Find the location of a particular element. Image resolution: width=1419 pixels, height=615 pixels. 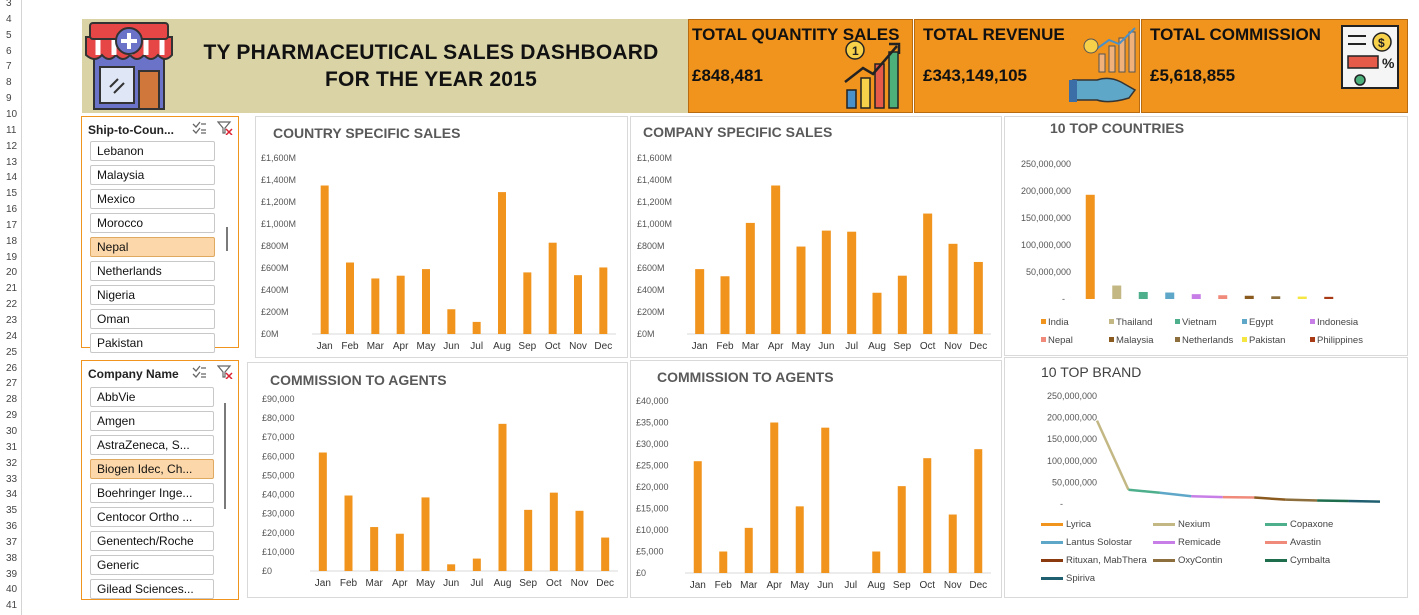

row-number: 40 is located at coordinates (12, 590).